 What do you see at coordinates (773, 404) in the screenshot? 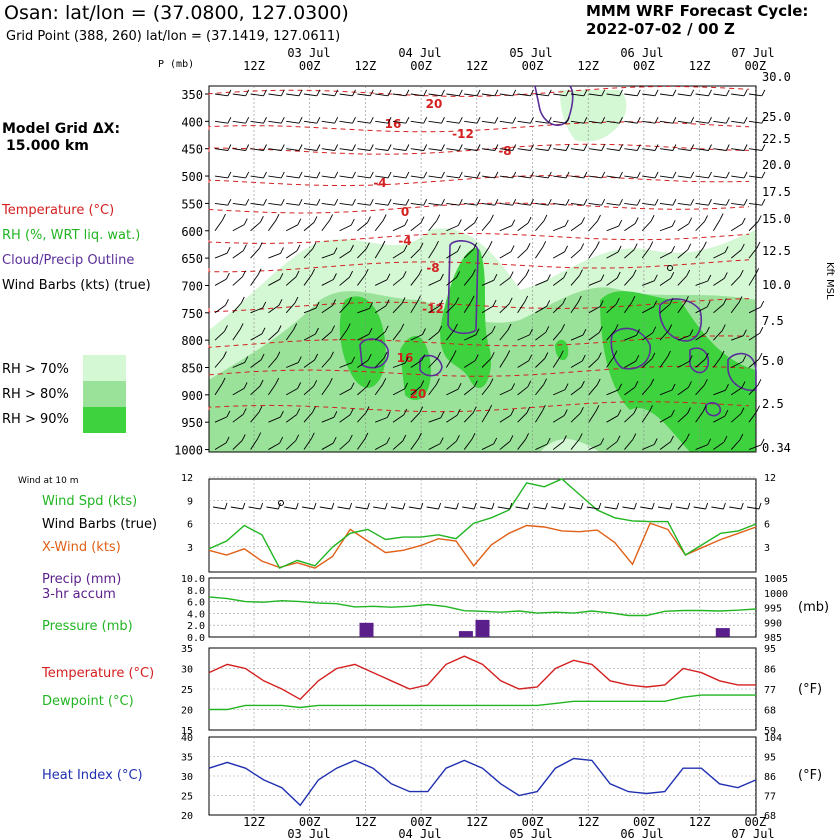
I see `height-tick-label: 2.5` at bounding box center [773, 404].